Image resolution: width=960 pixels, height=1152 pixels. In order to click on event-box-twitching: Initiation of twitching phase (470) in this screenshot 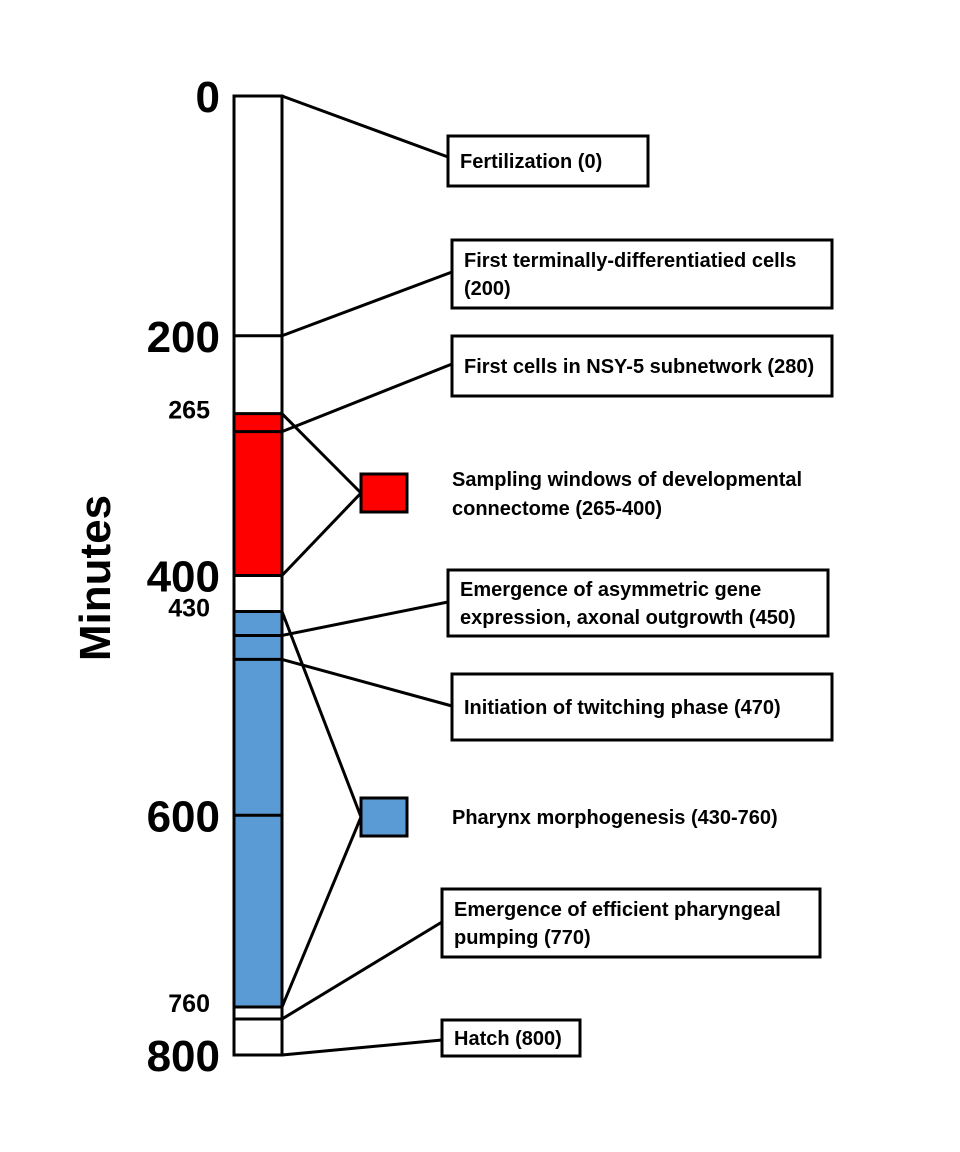, I will do `click(642, 707)`.